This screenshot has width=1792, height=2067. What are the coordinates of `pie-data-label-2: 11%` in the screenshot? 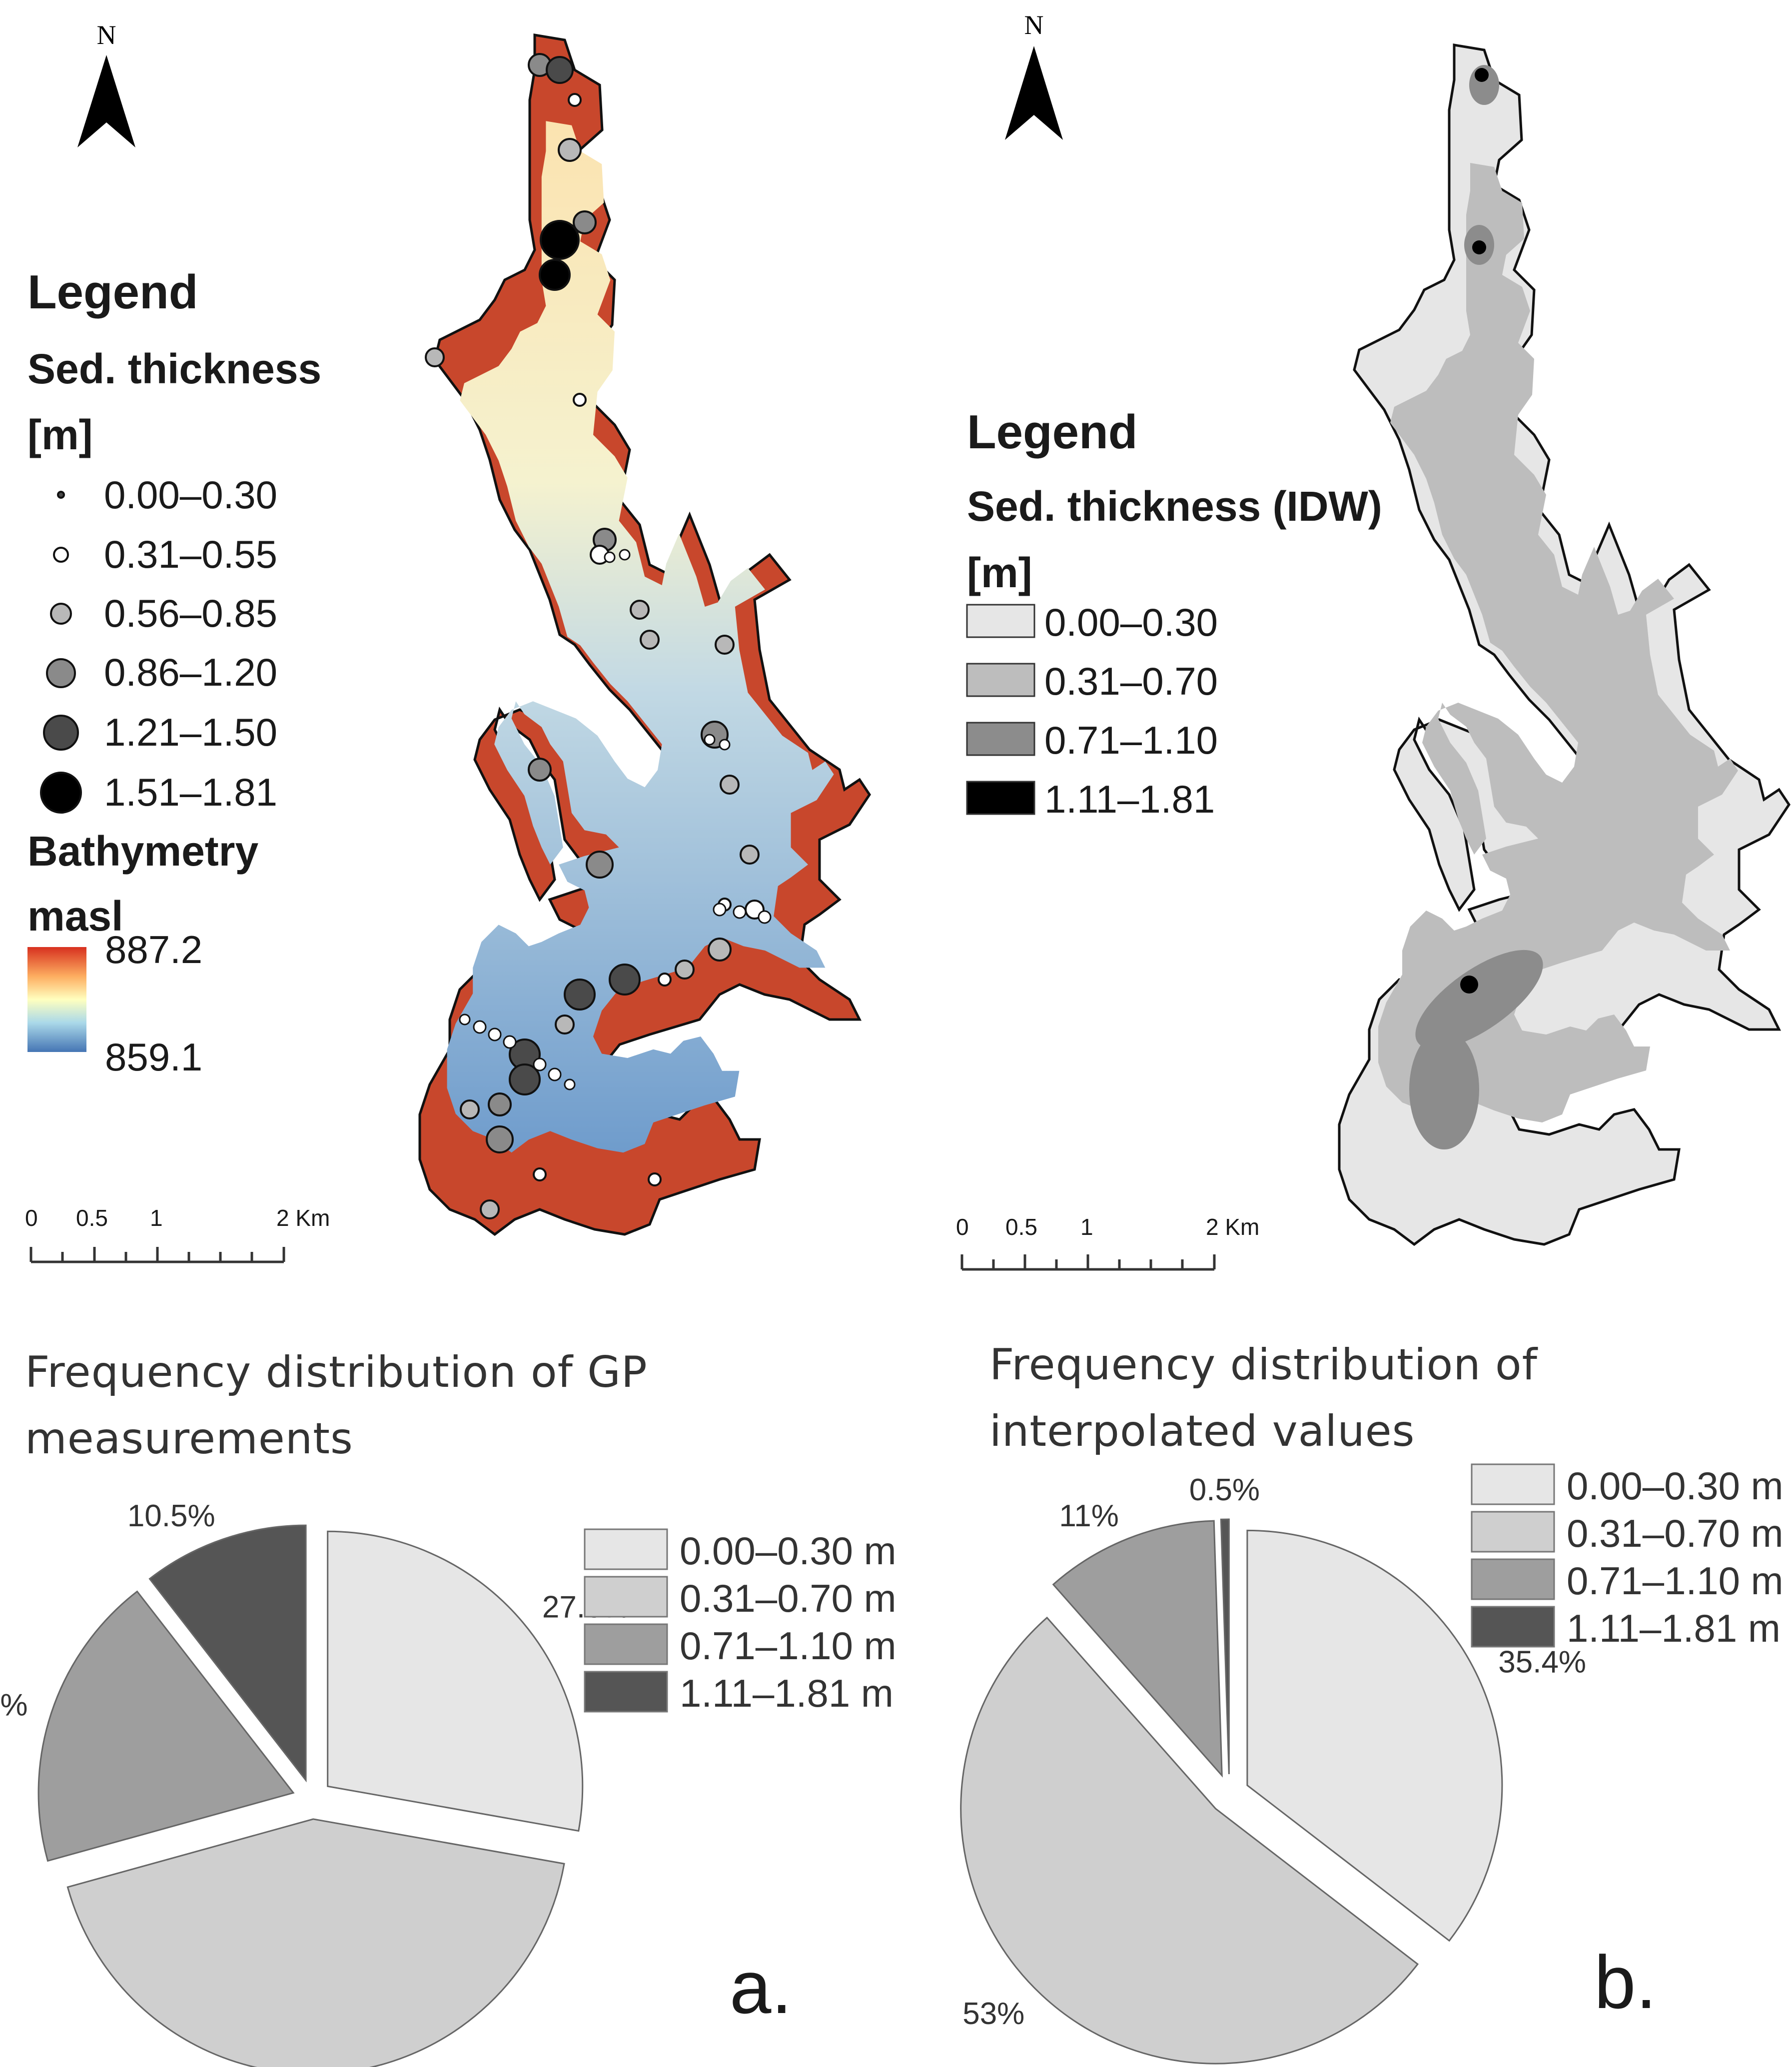 It's located at (1089, 1516).